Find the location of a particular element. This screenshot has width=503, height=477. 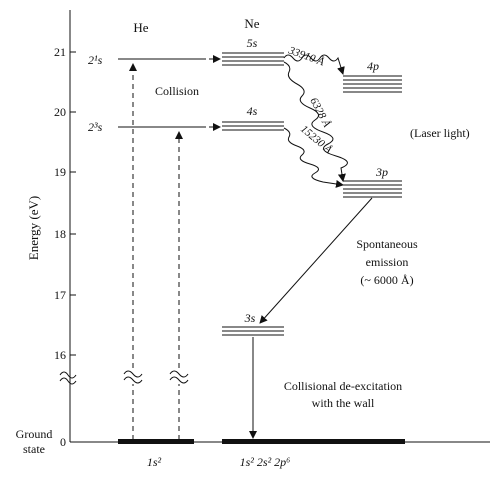

tick-label: 20 is located at coordinates (60, 112).